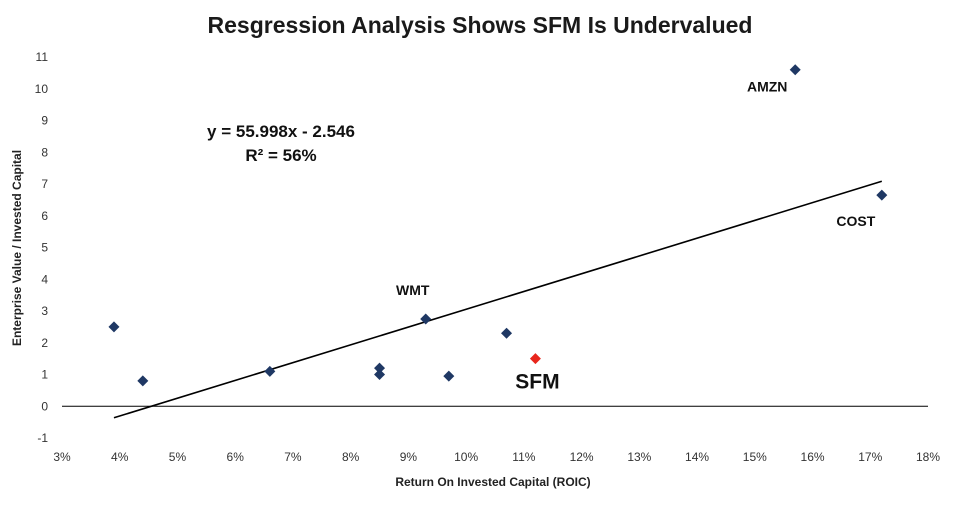  Describe the element at coordinates (280, 155) in the screenshot. I see `r-squared: R² = 56%` at that location.